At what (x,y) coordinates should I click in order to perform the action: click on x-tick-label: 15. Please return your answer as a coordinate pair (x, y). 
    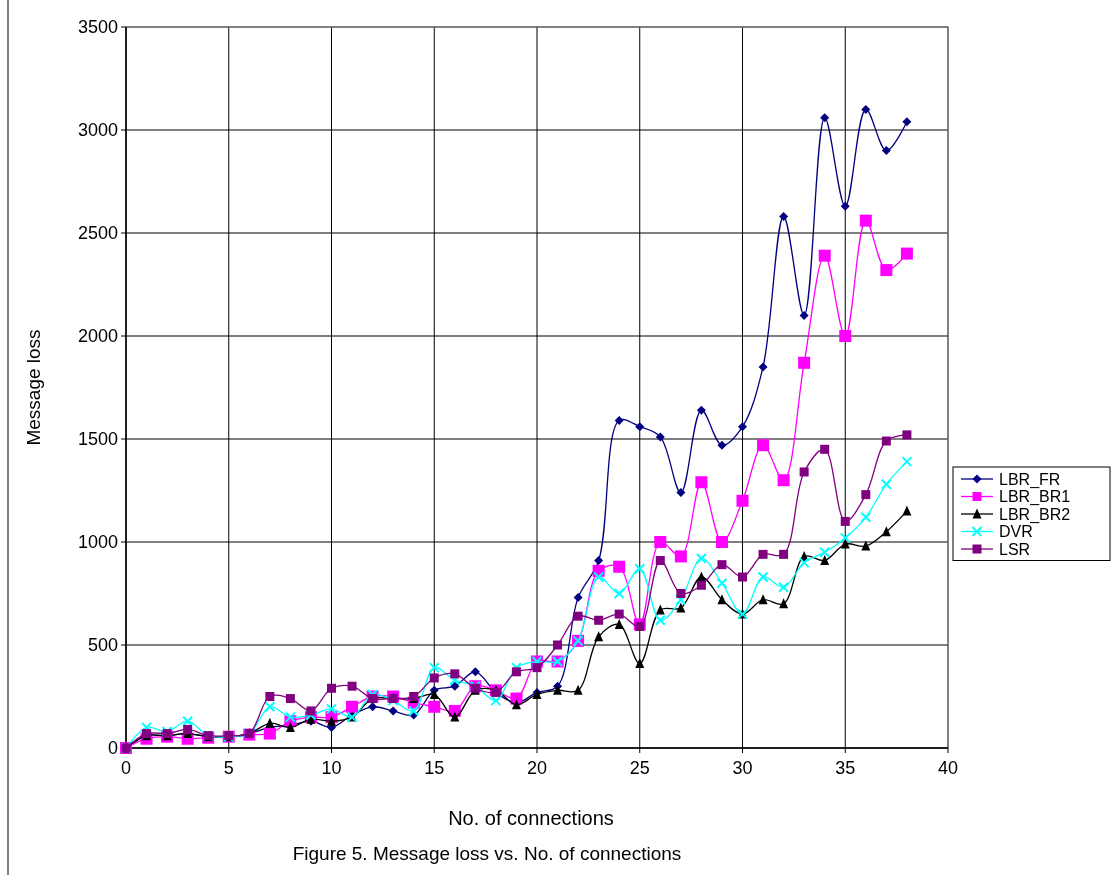
    Looking at the image, I should click on (434, 768).